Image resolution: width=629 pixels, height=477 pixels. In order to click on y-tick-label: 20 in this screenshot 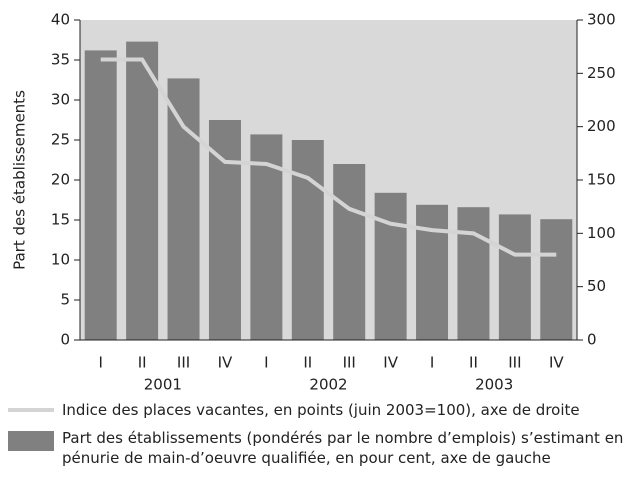, I will do `click(60, 180)`.